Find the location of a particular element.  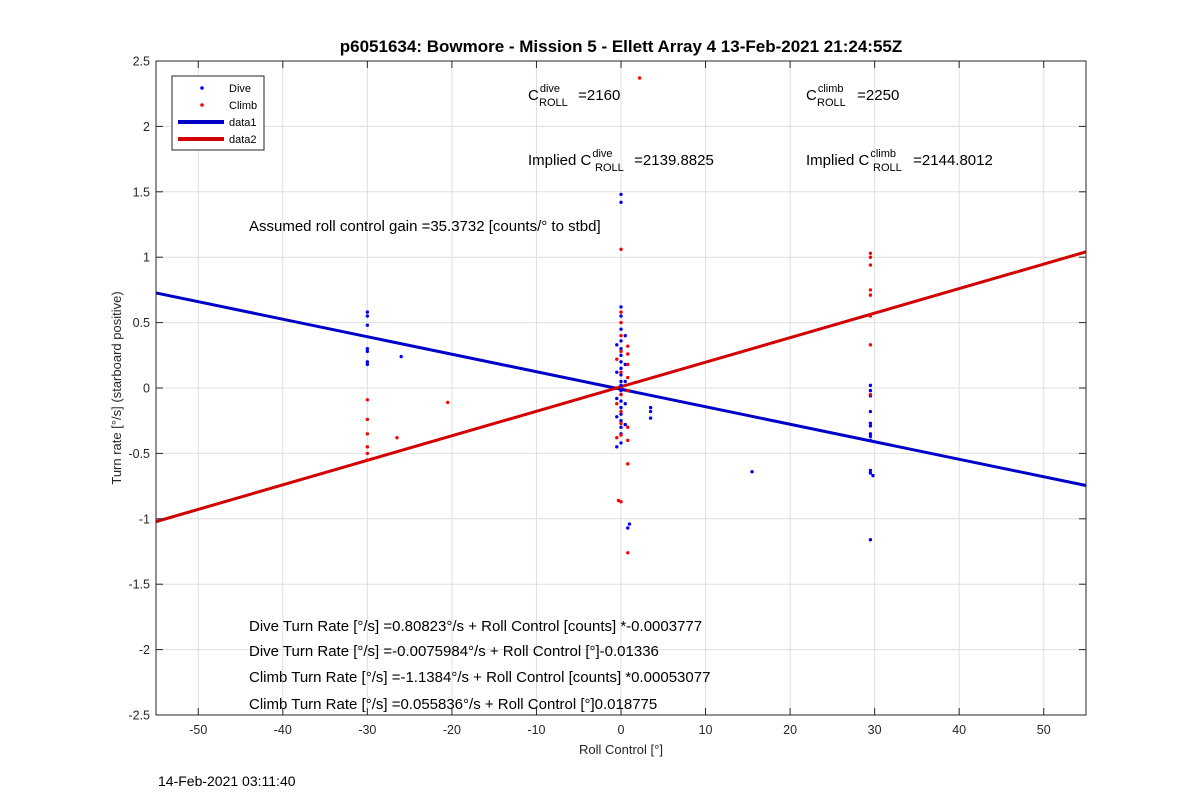

y-tick-label: -0.5 is located at coordinates (139, 454).